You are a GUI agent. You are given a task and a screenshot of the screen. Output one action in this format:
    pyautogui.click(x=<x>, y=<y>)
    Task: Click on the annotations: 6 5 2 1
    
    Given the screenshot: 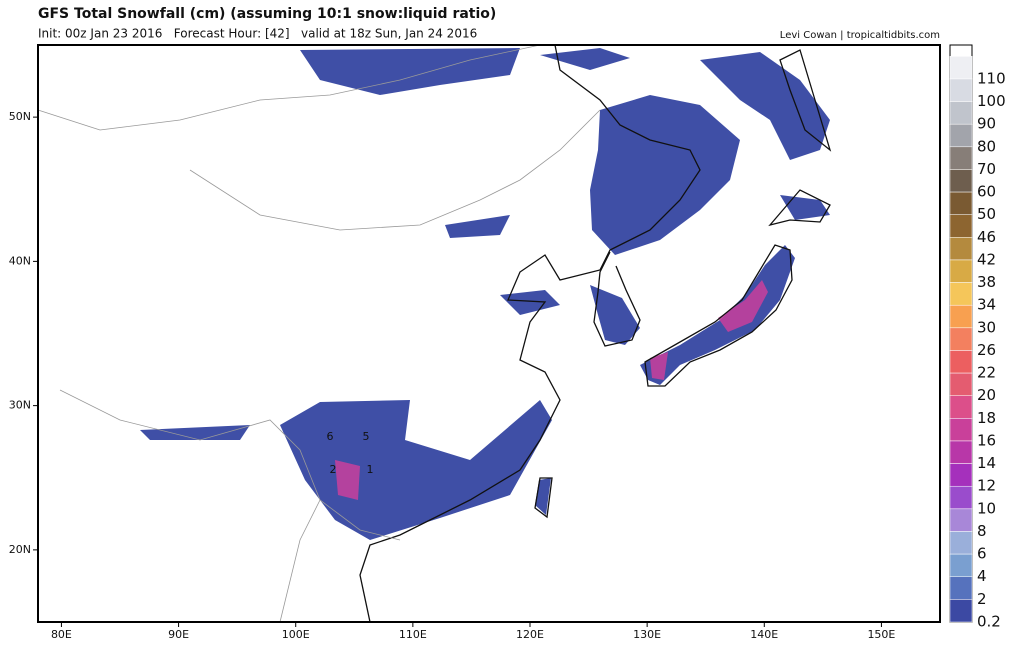 What is the action you would take?
    pyautogui.click(x=350, y=453)
    